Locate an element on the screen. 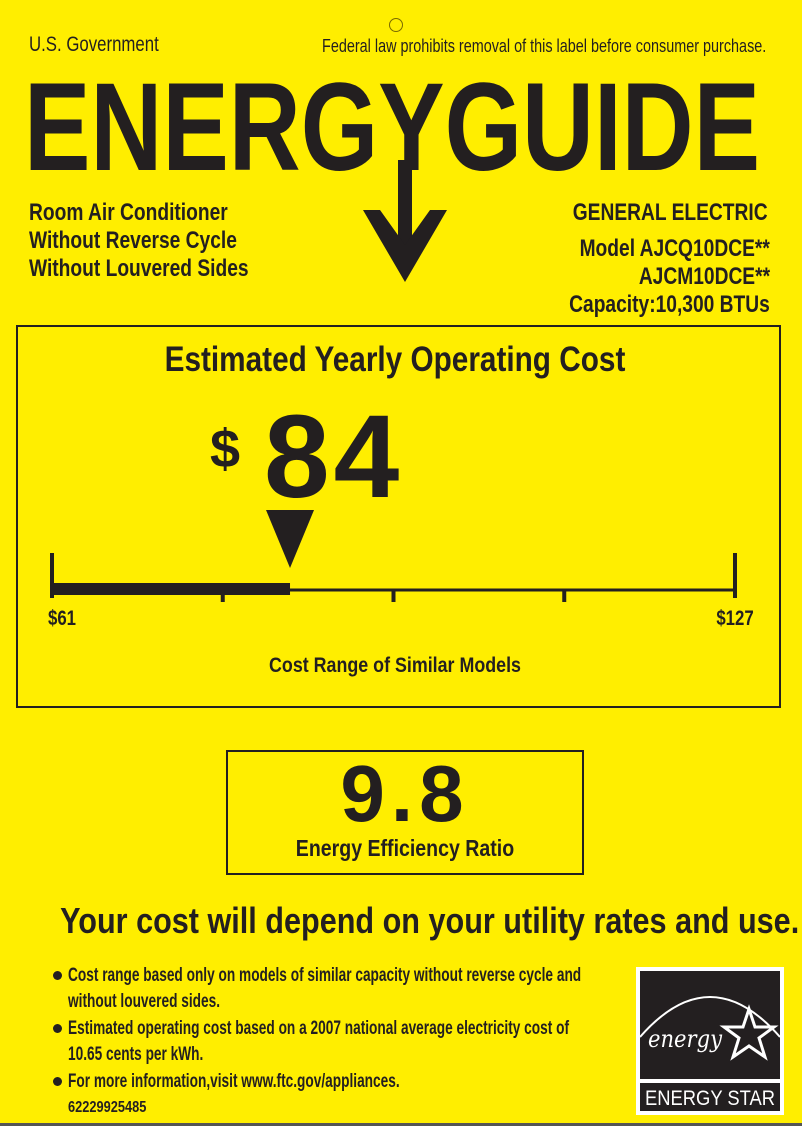 The image size is (802, 1126). bottom-edge is located at coordinates (401, 1124).